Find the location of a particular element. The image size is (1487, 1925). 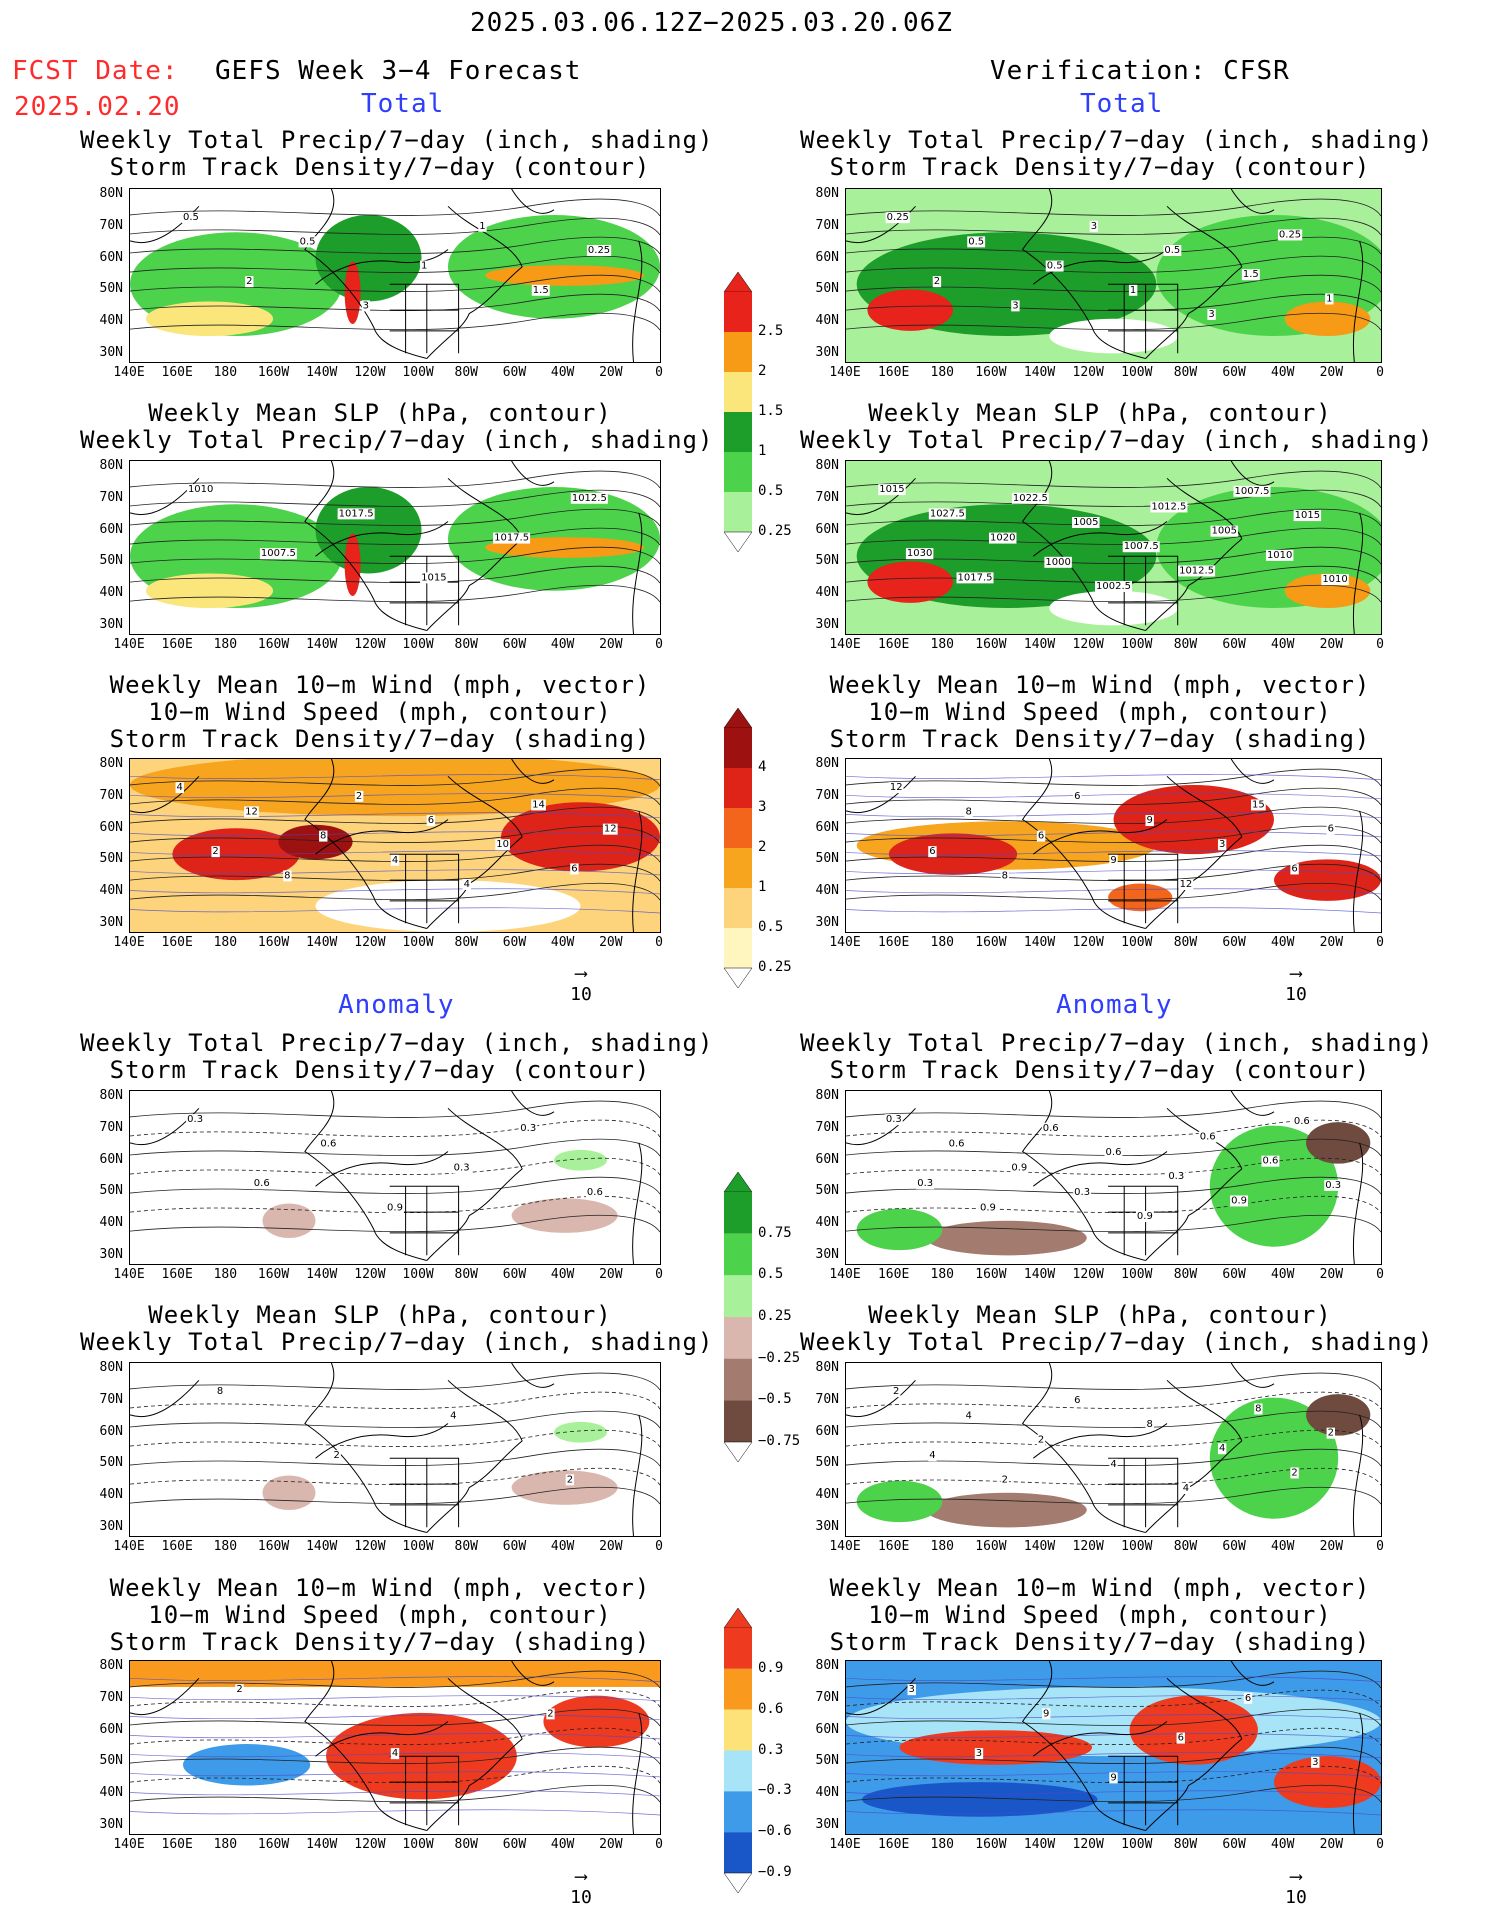

map-precip-storm-forecast: 0.5 2 0.5 3 1 1 1.5 0.25 is located at coordinates (395, 275).